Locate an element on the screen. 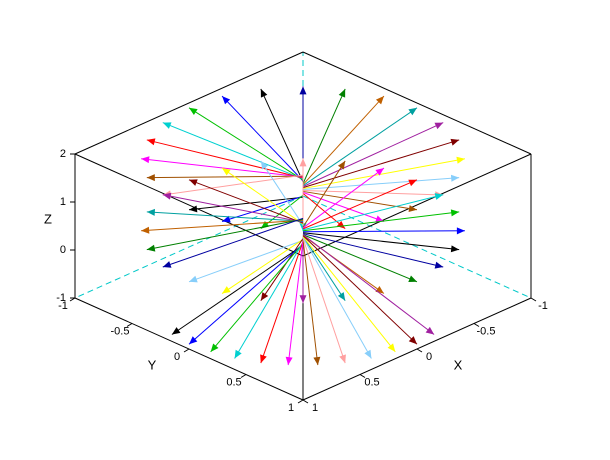 This screenshot has height=460, width=610. x-tick-label: -0.5 is located at coordinates (486, 331).